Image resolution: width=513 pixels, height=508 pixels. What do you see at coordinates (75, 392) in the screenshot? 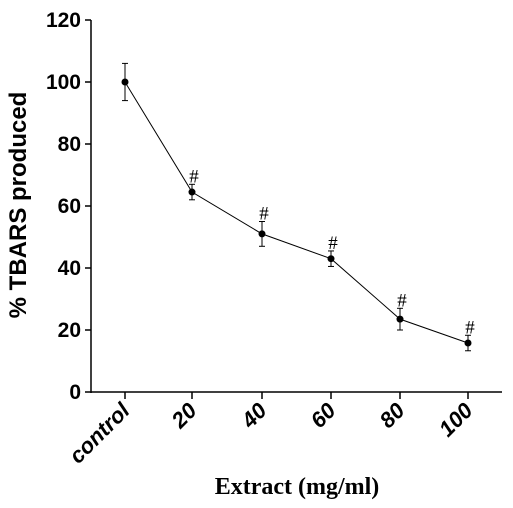
I see `y-tick-label: 0` at bounding box center [75, 392].